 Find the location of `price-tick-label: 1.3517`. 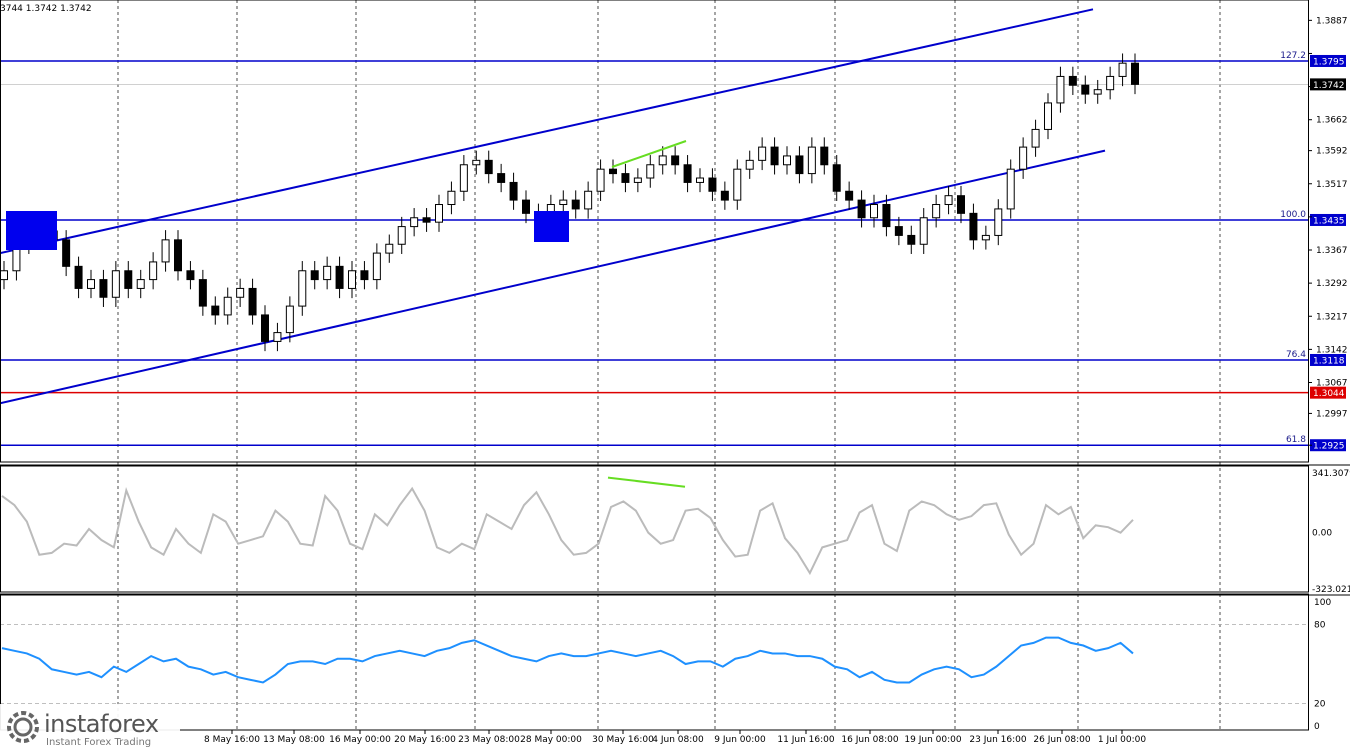

price-tick-label: 1.3517 is located at coordinates (1332, 185).